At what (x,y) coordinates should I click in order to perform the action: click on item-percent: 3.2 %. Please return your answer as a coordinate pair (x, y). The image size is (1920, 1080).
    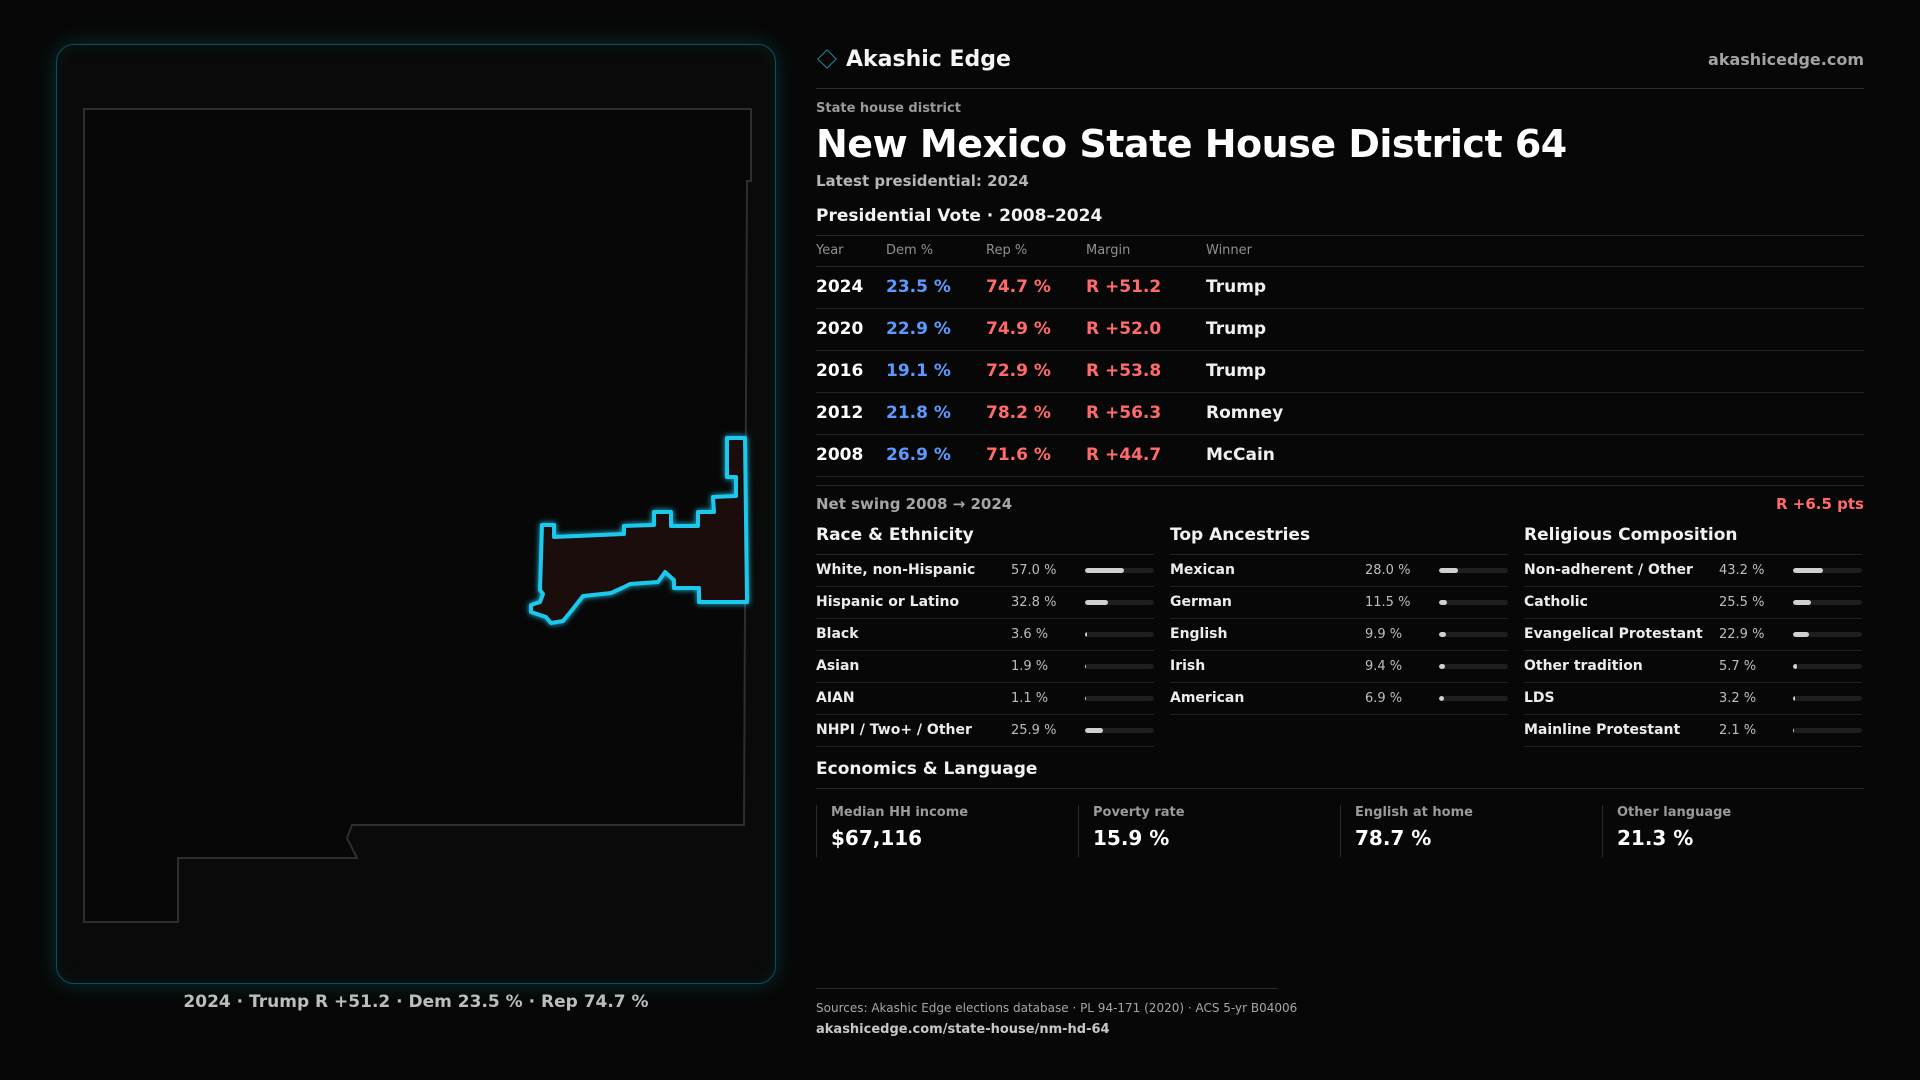
    Looking at the image, I should click on (1738, 698).